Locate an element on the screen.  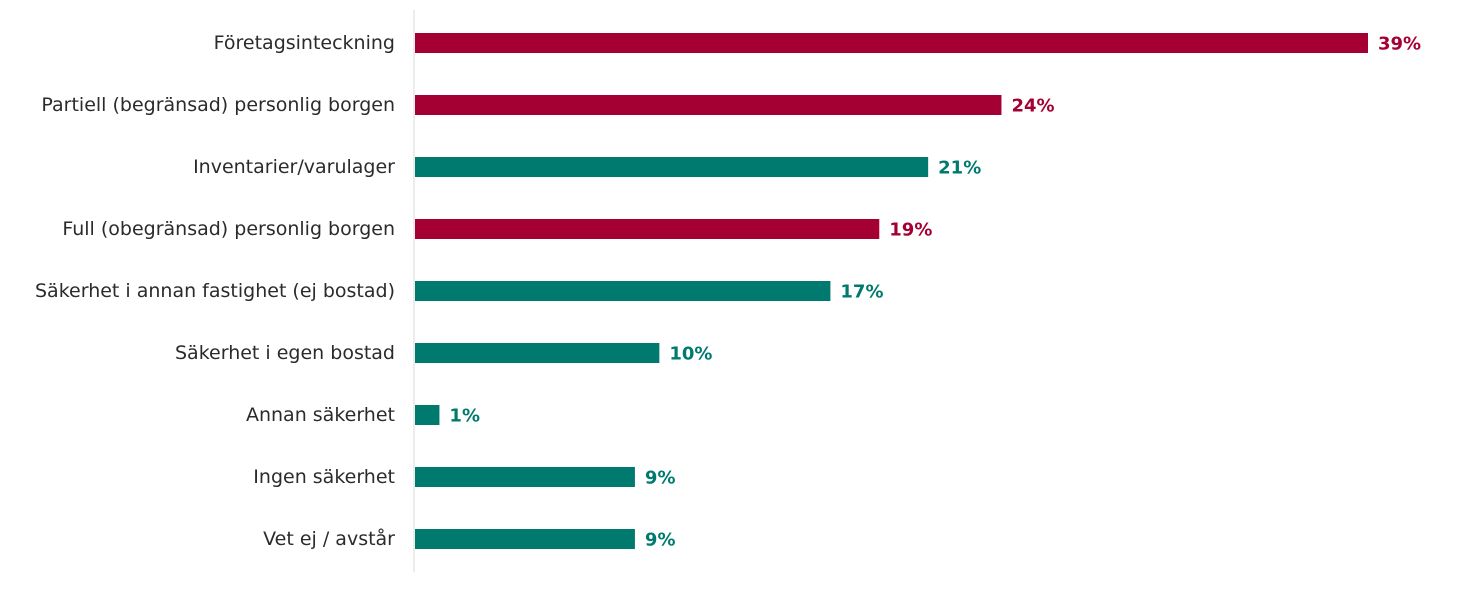
value-label: 21% is located at coordinates (959, 168).